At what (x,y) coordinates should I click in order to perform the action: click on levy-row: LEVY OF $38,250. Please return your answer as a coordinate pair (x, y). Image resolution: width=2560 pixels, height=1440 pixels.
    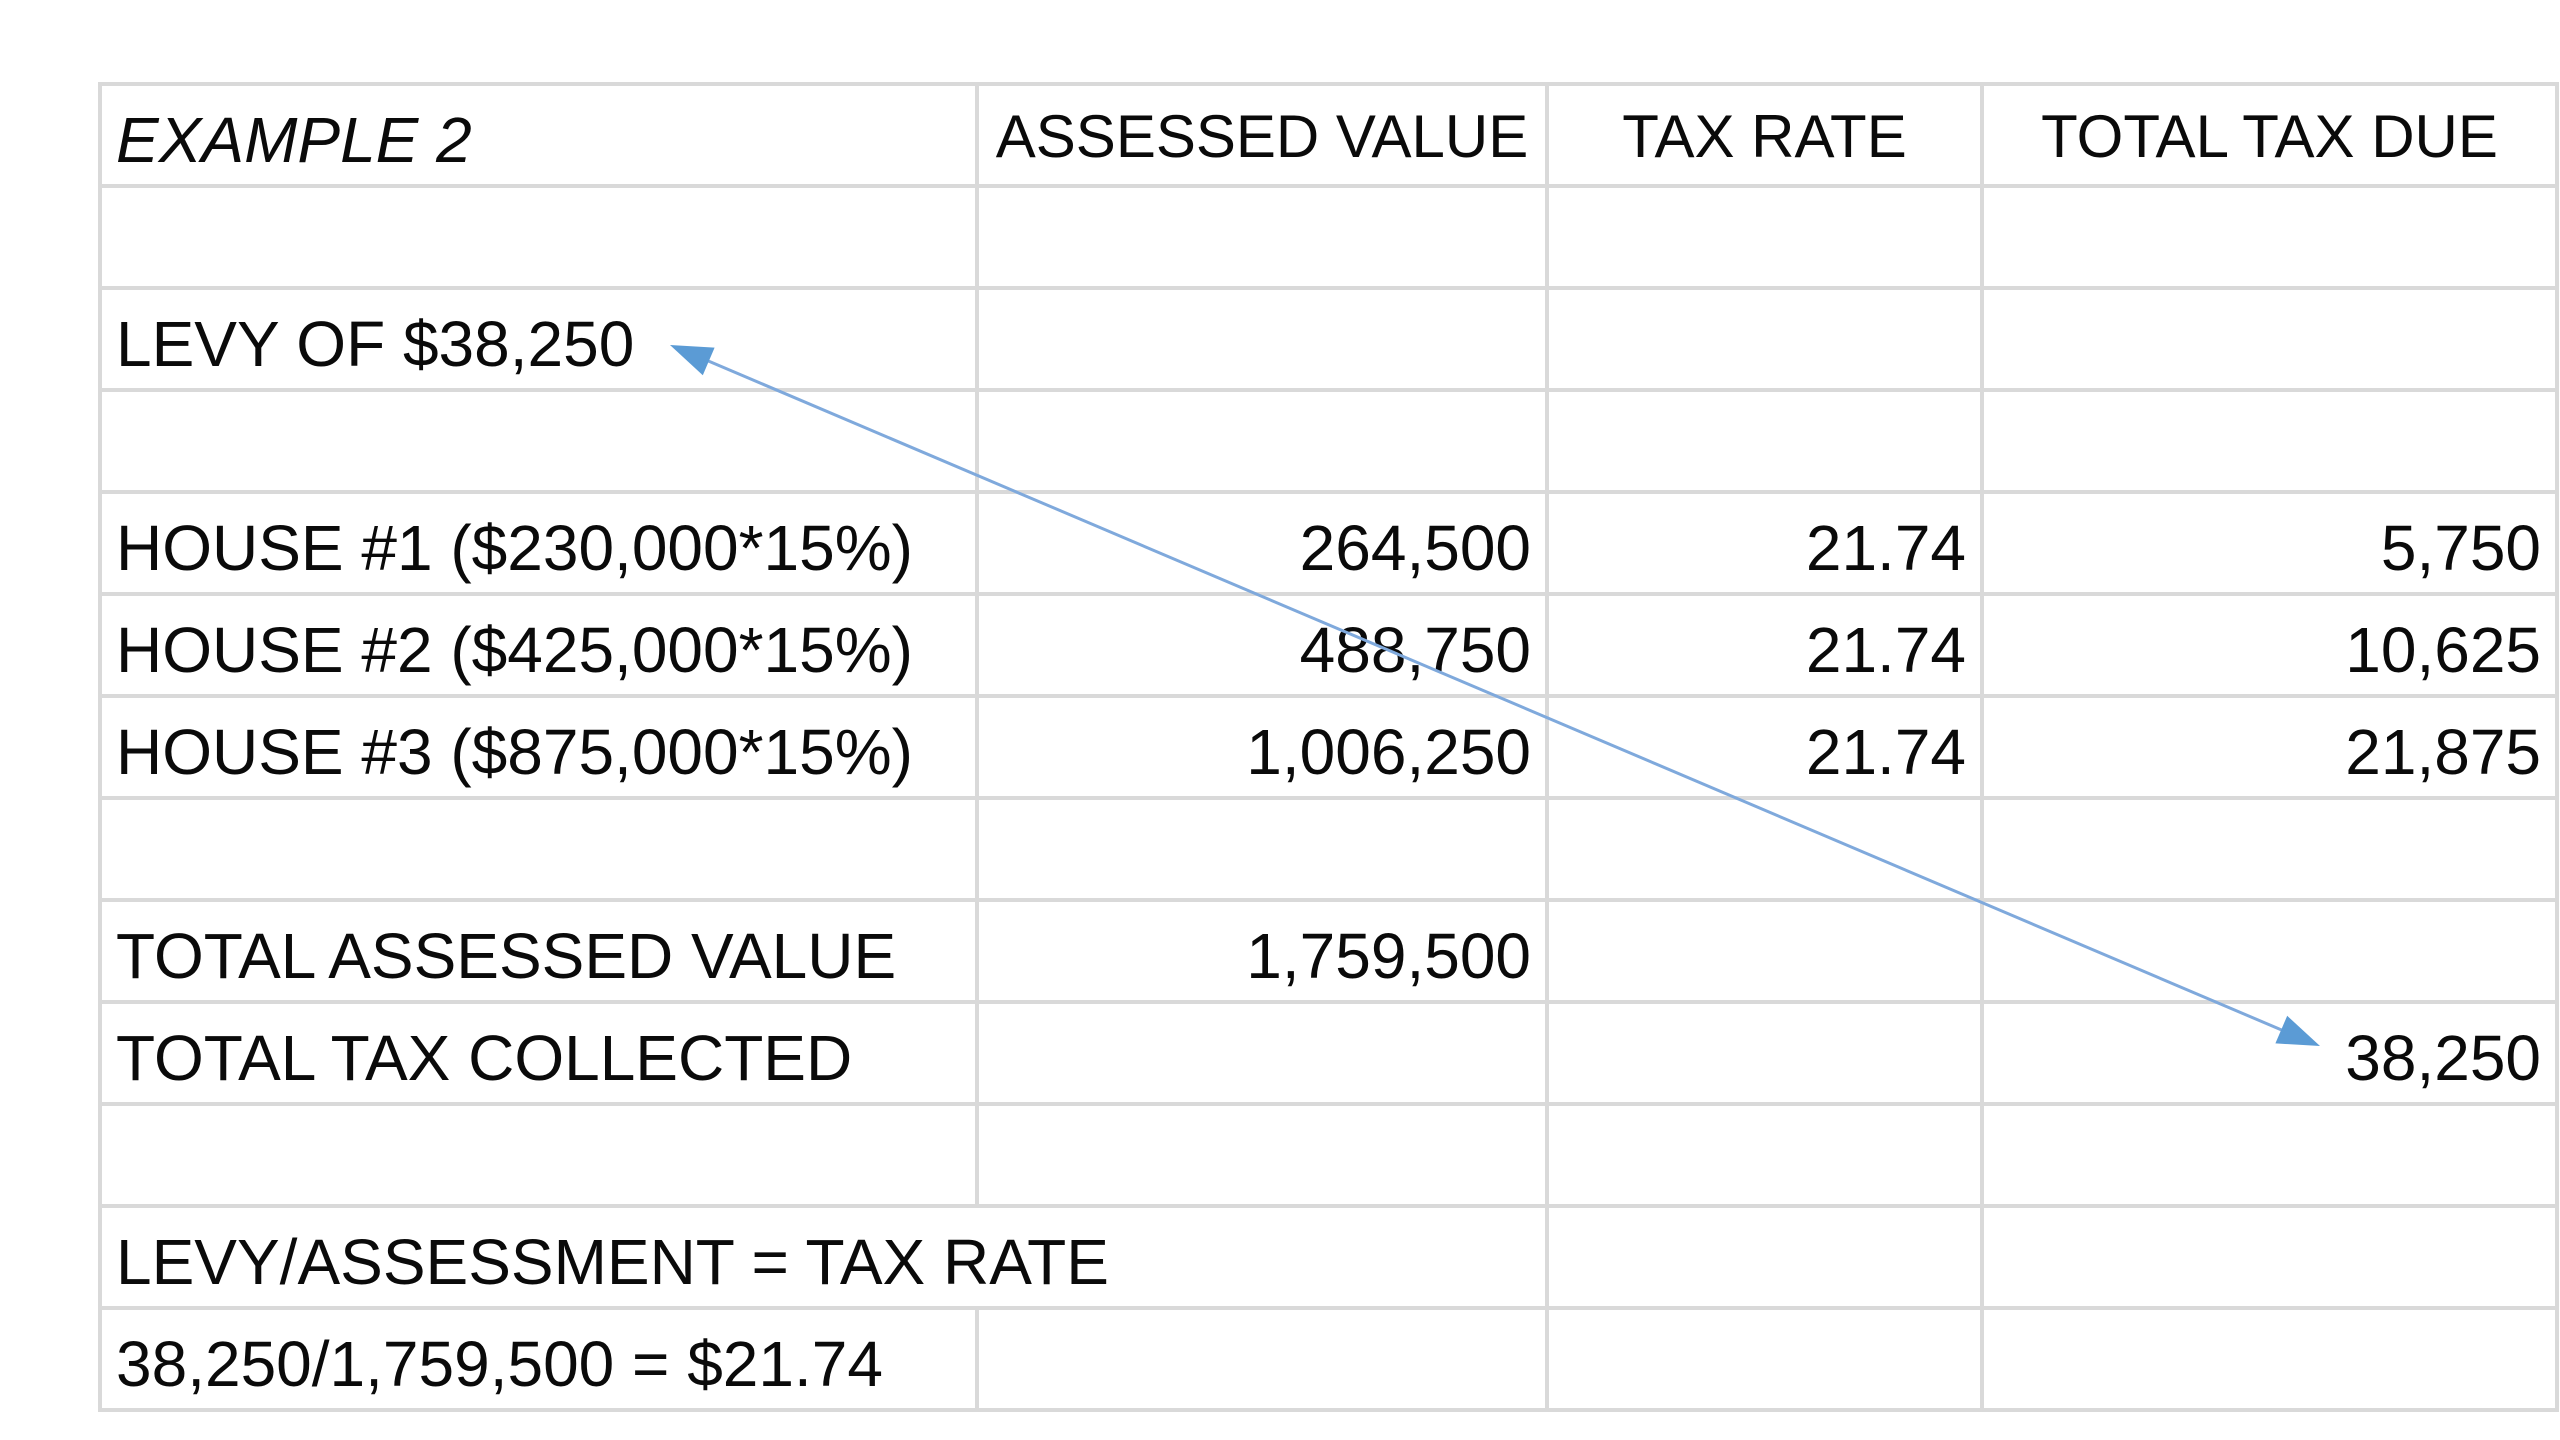
    Looking at the image, I should click on (1328, 339).